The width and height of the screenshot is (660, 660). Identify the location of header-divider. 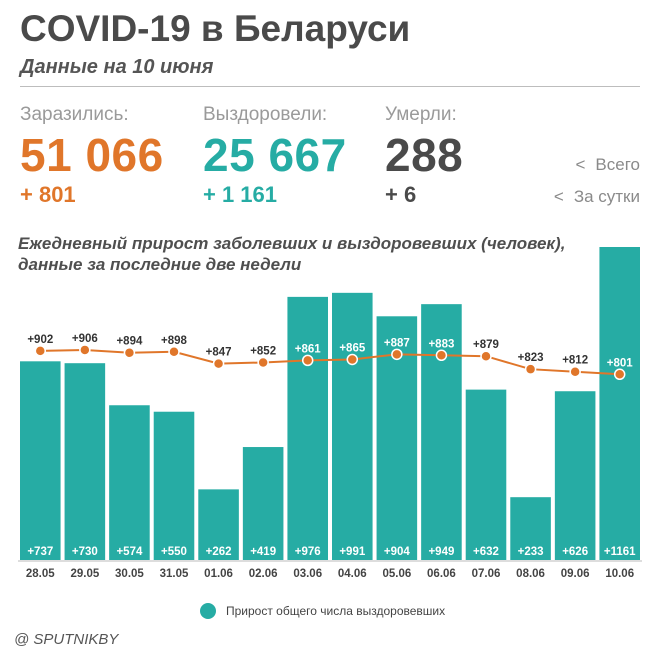
(330, 86).